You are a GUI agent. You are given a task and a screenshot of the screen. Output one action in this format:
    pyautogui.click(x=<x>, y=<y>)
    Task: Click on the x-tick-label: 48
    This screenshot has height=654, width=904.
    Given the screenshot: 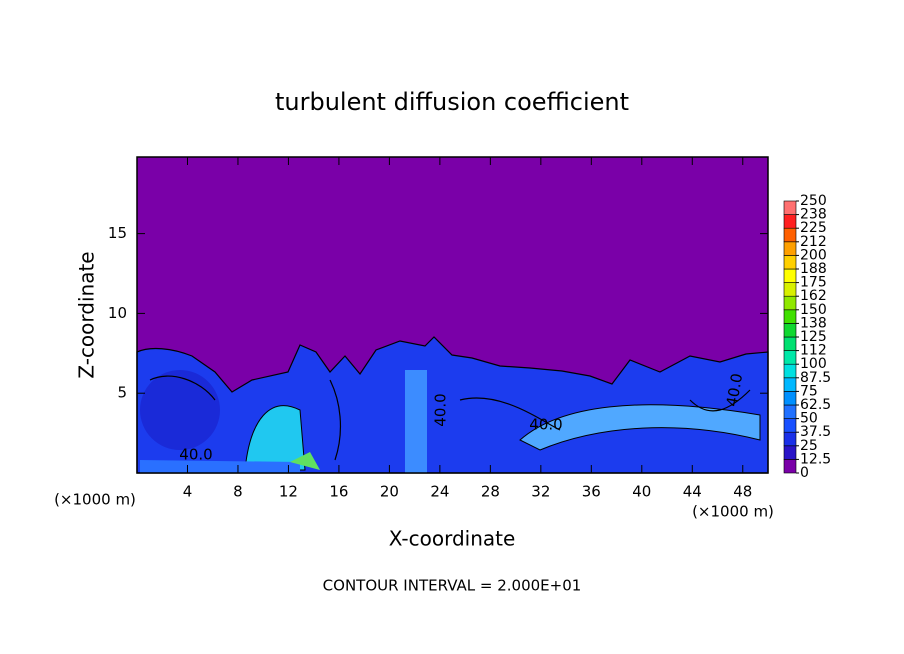 What is the action you would take?
    pyautogui.click(x=742, y=492)
    